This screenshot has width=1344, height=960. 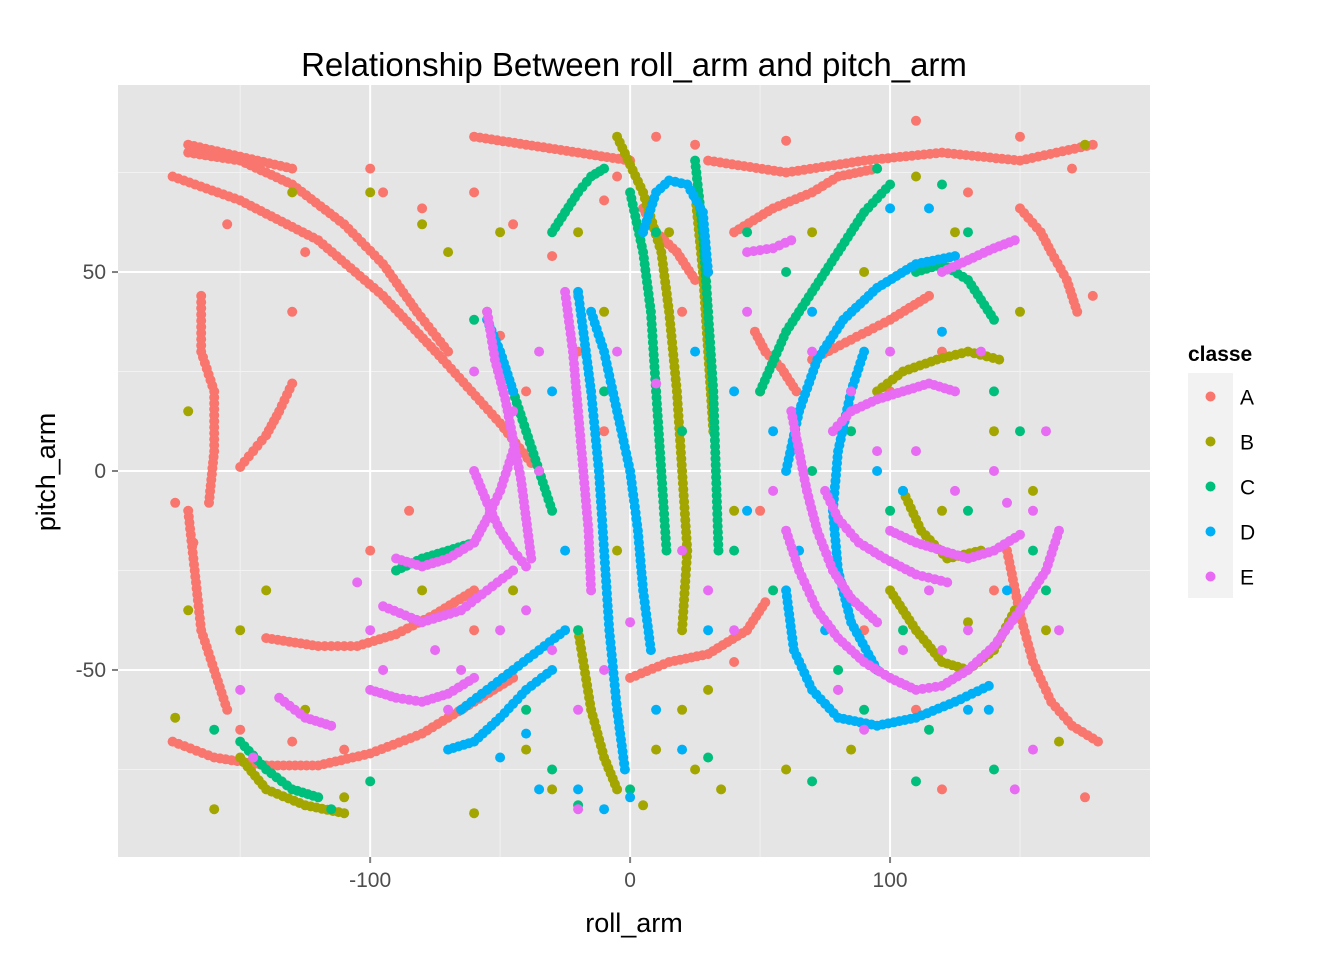 I want to click on x-tick-label: 0, so click(x=630, y=880).